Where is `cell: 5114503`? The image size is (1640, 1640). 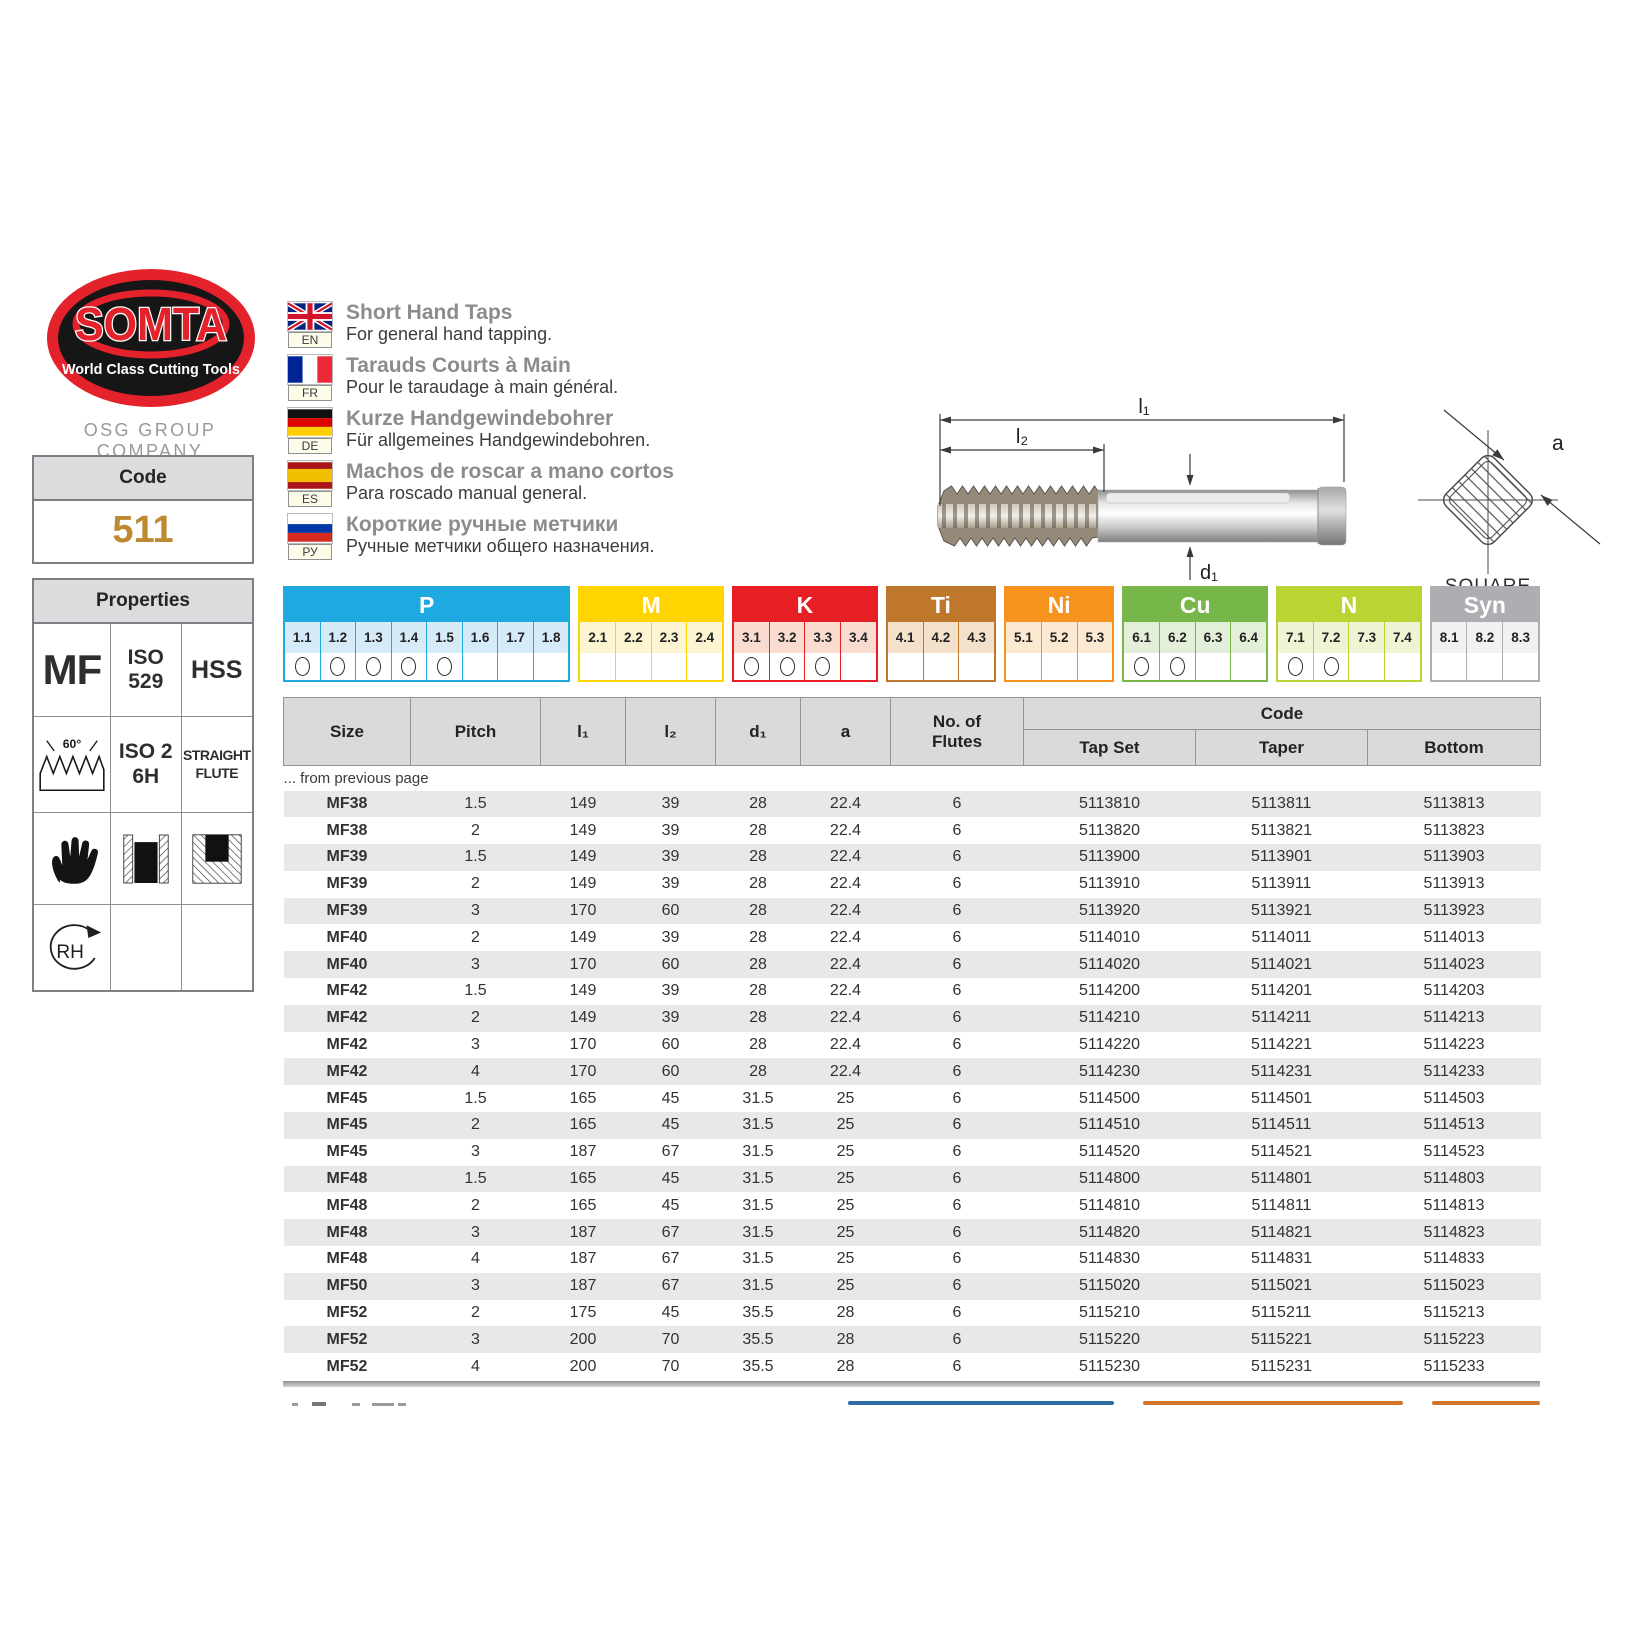 cell: 5114503 is located at coordinates (1454, 1098).